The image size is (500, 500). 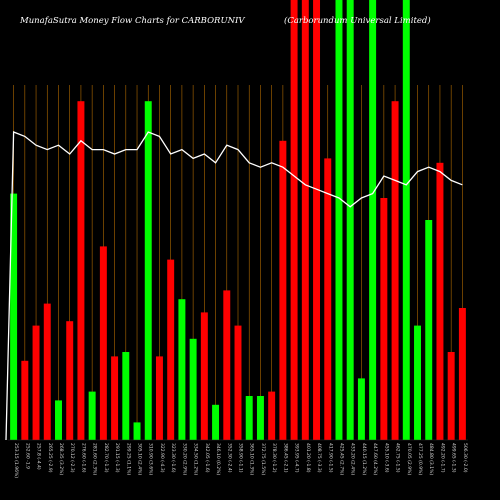 What do you see at coordinates (420, 459) in the screenshot?
I see `x-tick-label: 477.25 (0.9%)` at bounding box center [420, 459].